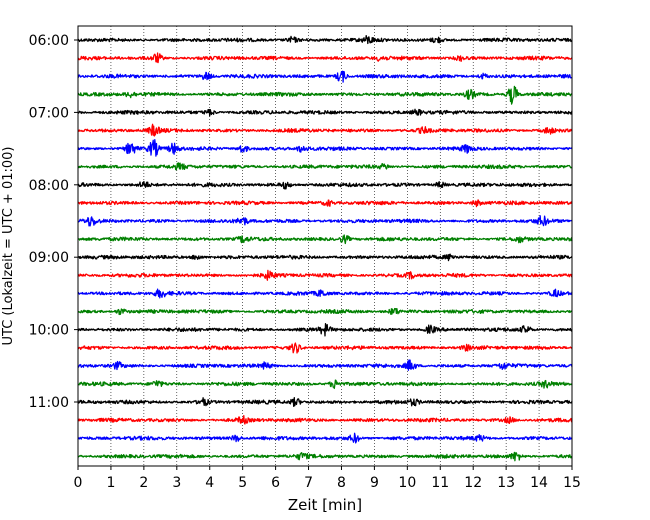 This screenshot has width=650, height=520. I want to click on x-tick-label: 15, so click(572, 483).